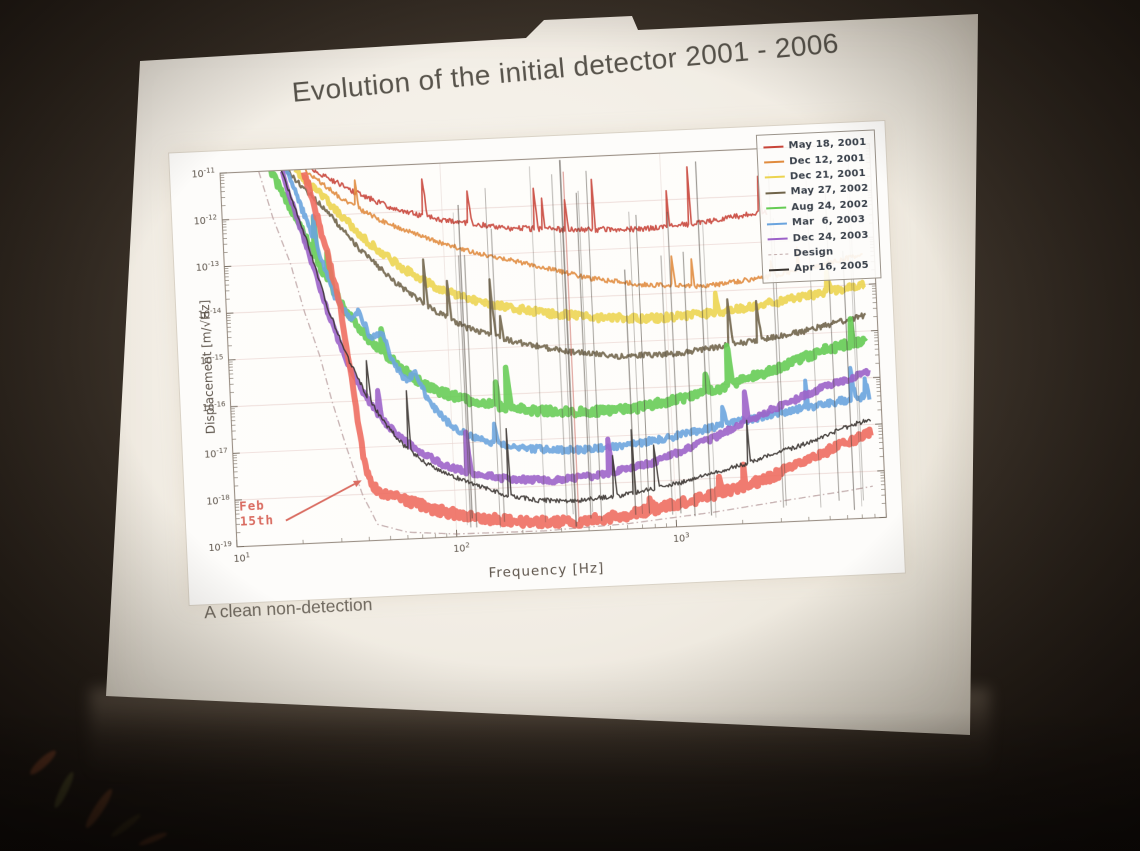  What do you see at coordinates (241, 558) in the screenshot?
I see `svg-text: 10¹` at bounding box center [241, 558].